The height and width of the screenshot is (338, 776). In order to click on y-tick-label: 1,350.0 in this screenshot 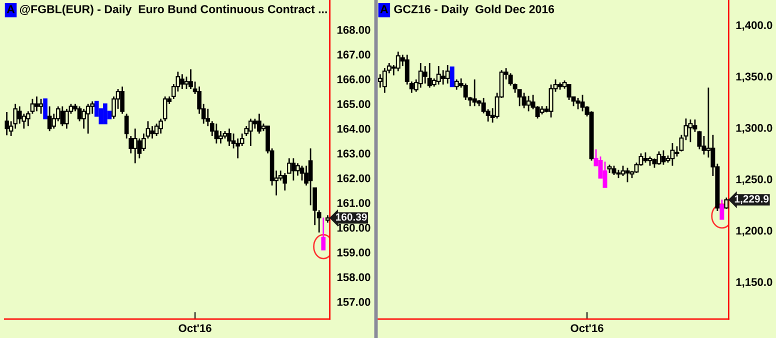, I will do `click(754, 77)`.